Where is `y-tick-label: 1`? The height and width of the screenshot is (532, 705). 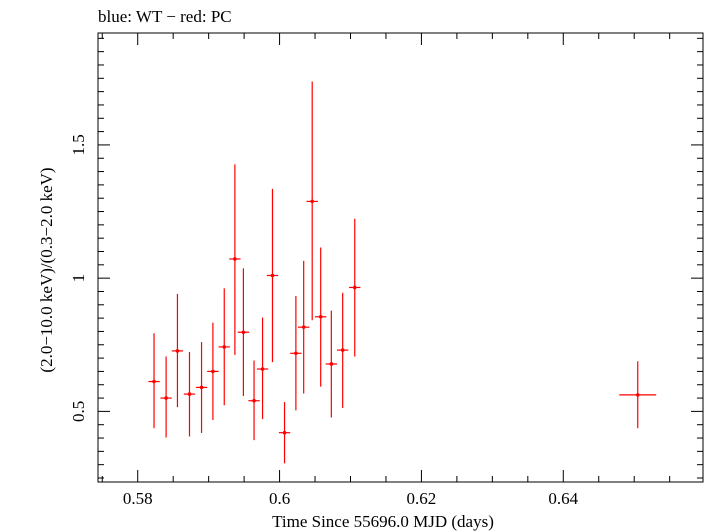 y-tick-label: 1 is located at coordinates (78, 278).